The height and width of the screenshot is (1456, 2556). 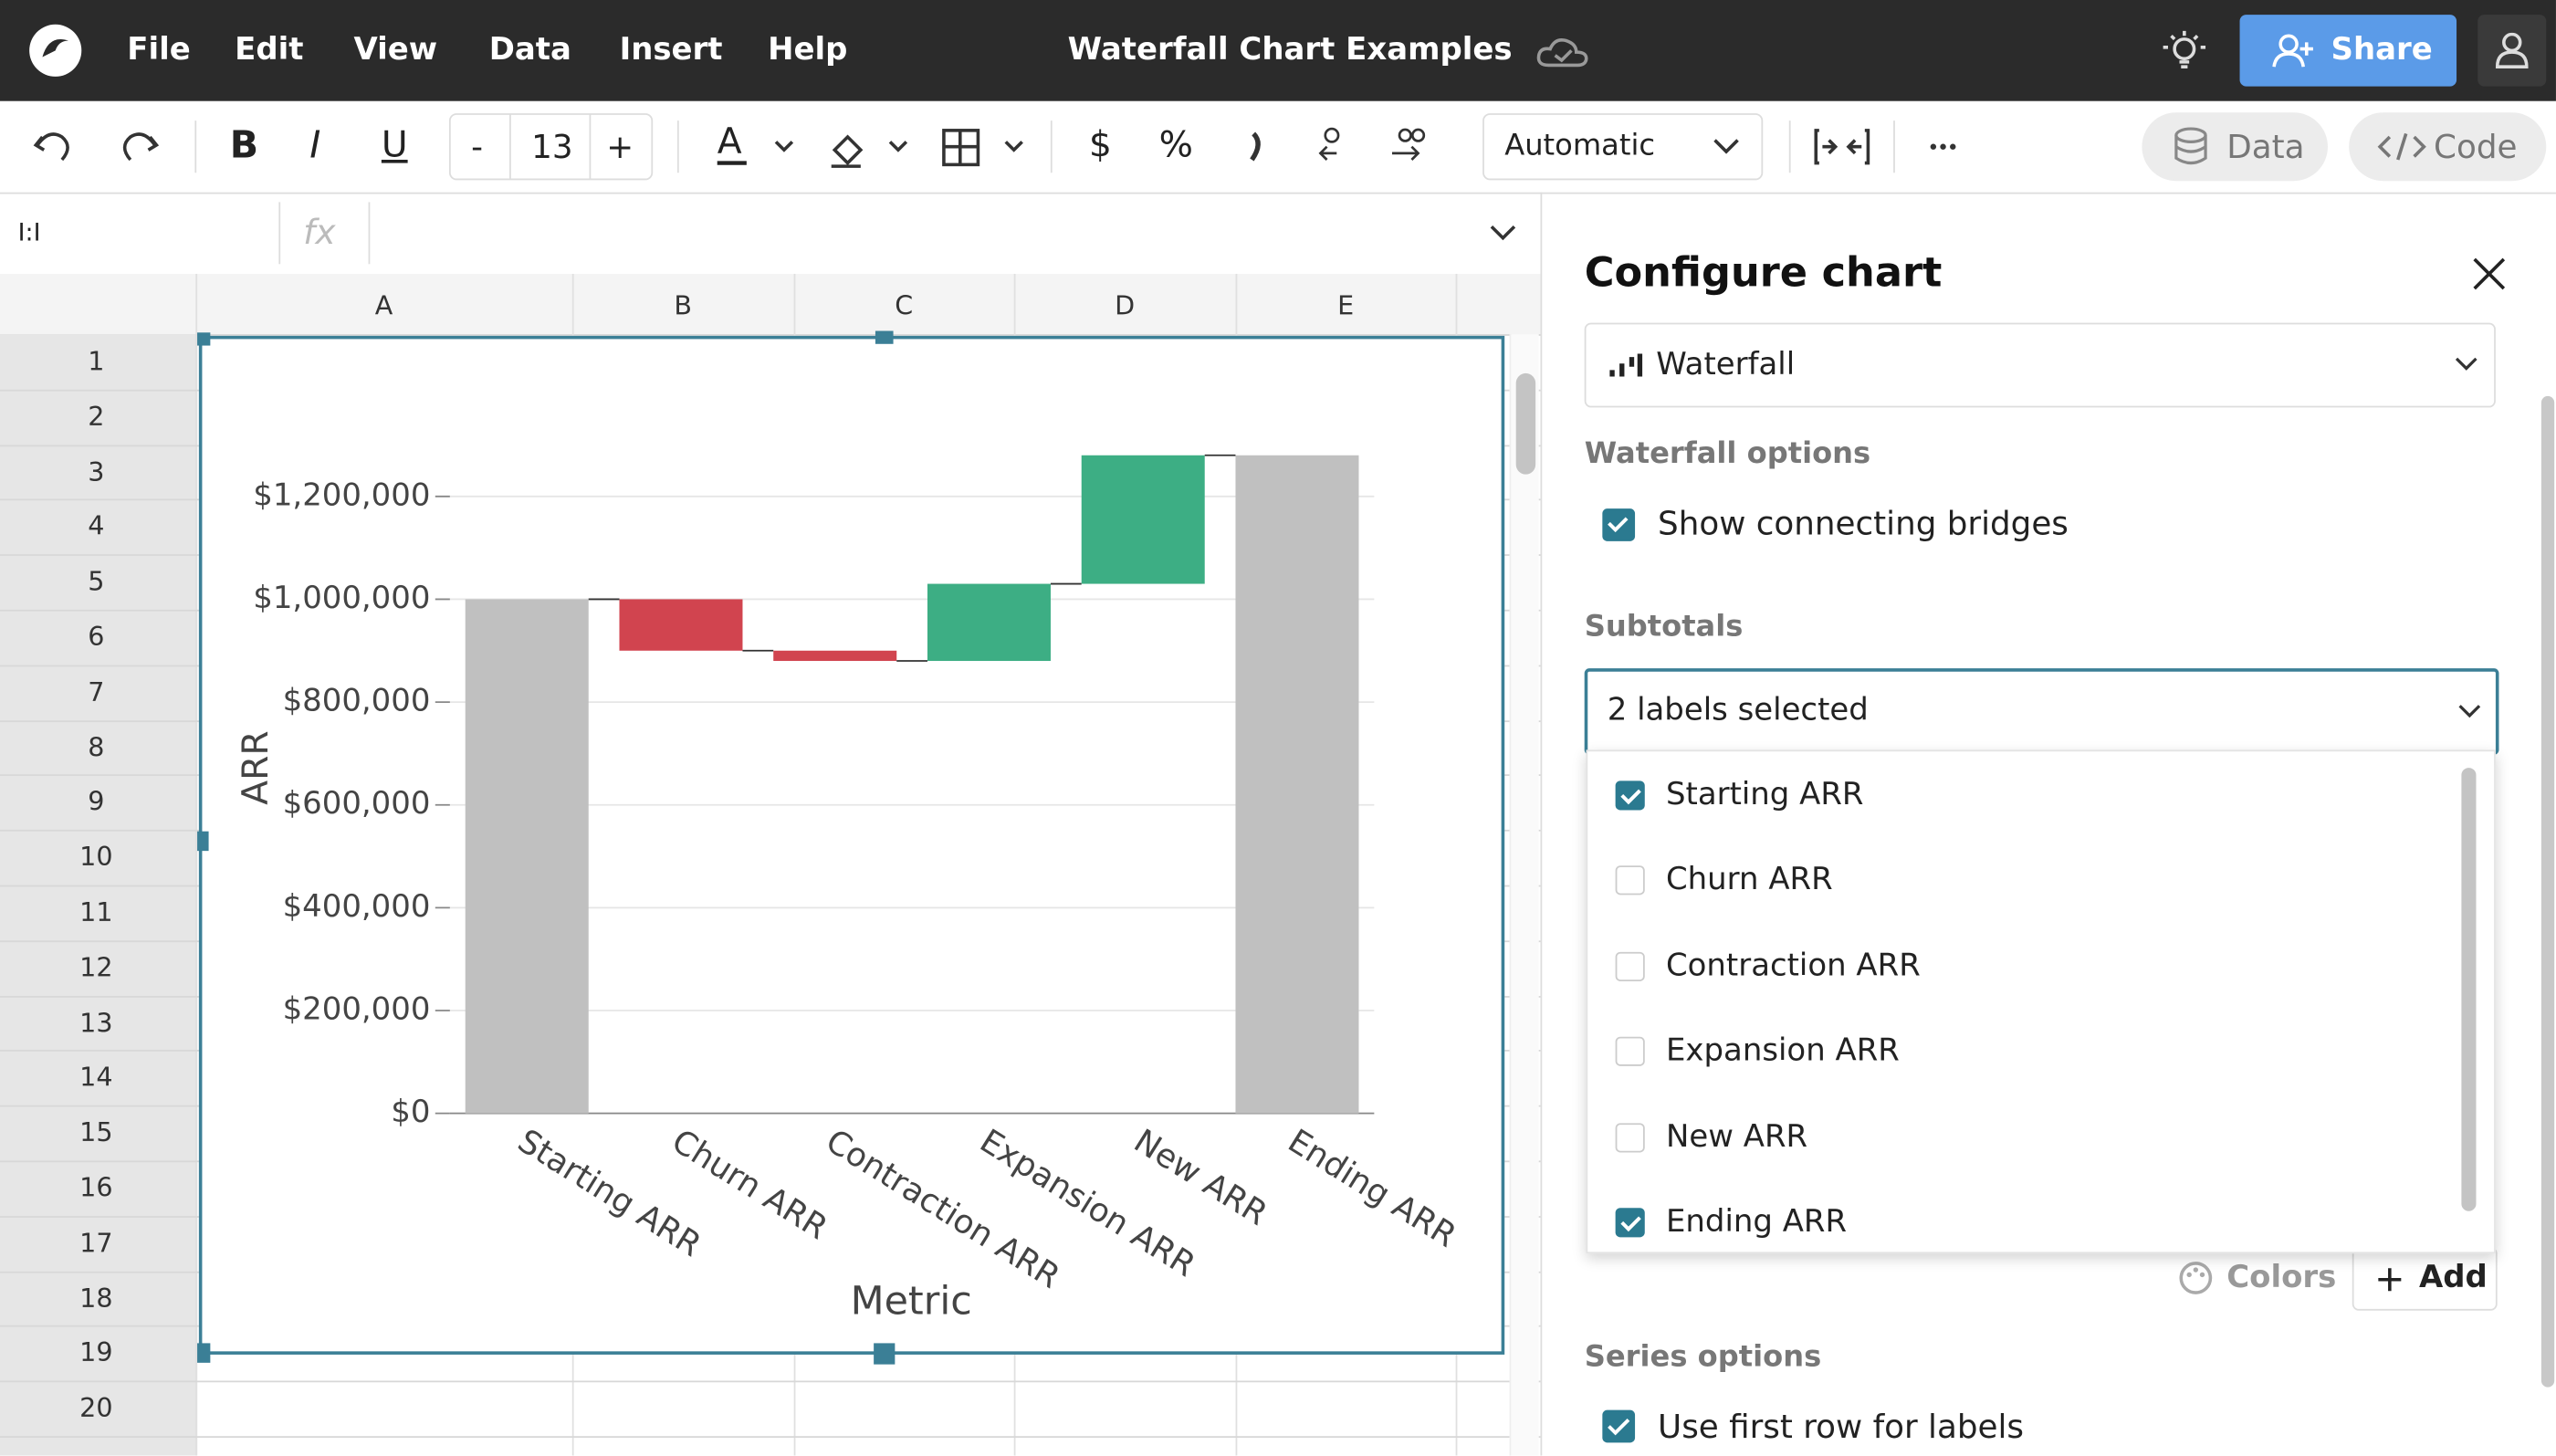 I want to click on add-button: Add, so click(x=2425, y=1279).